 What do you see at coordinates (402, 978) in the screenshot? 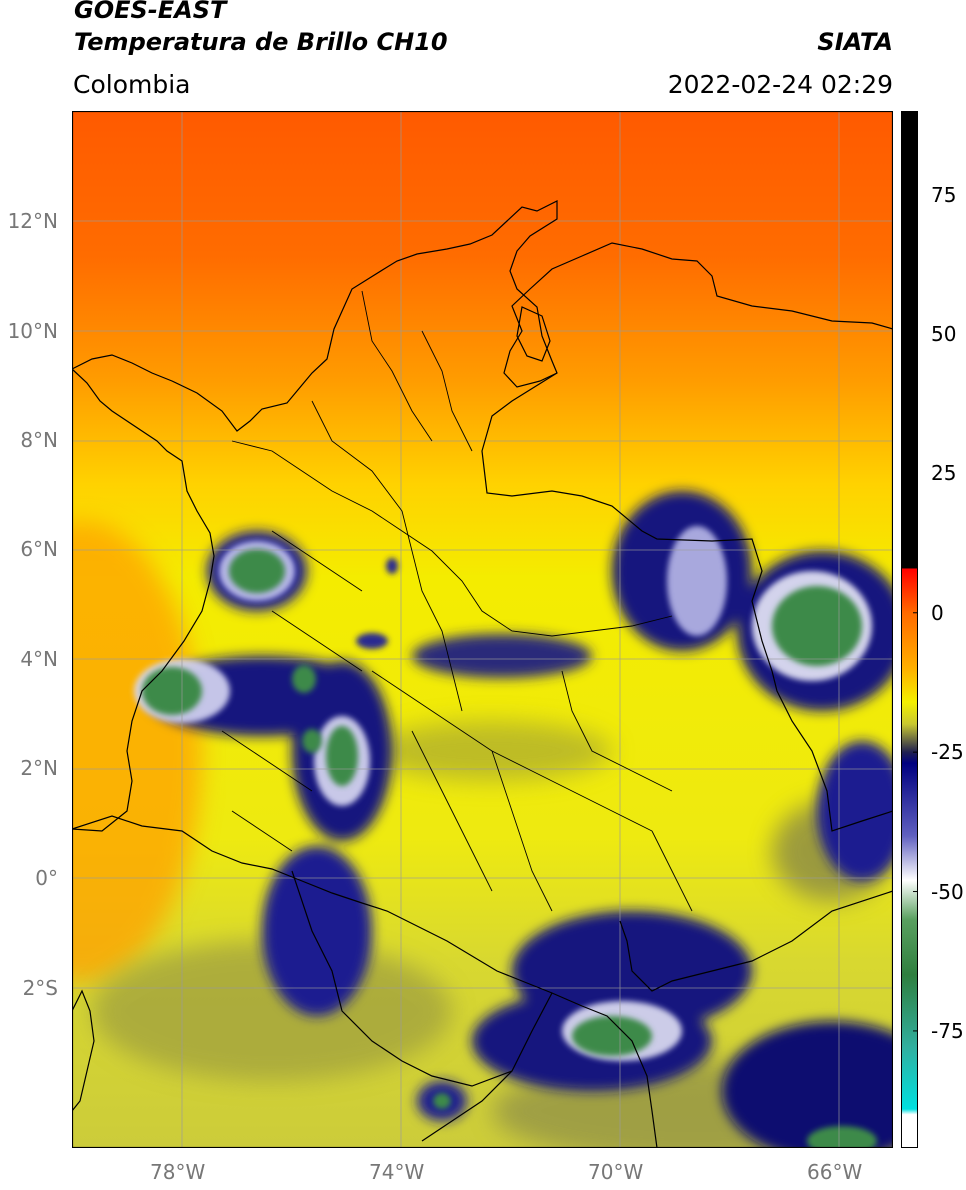
I see `ecuador-peru-border` at bounding box center [402, 978].